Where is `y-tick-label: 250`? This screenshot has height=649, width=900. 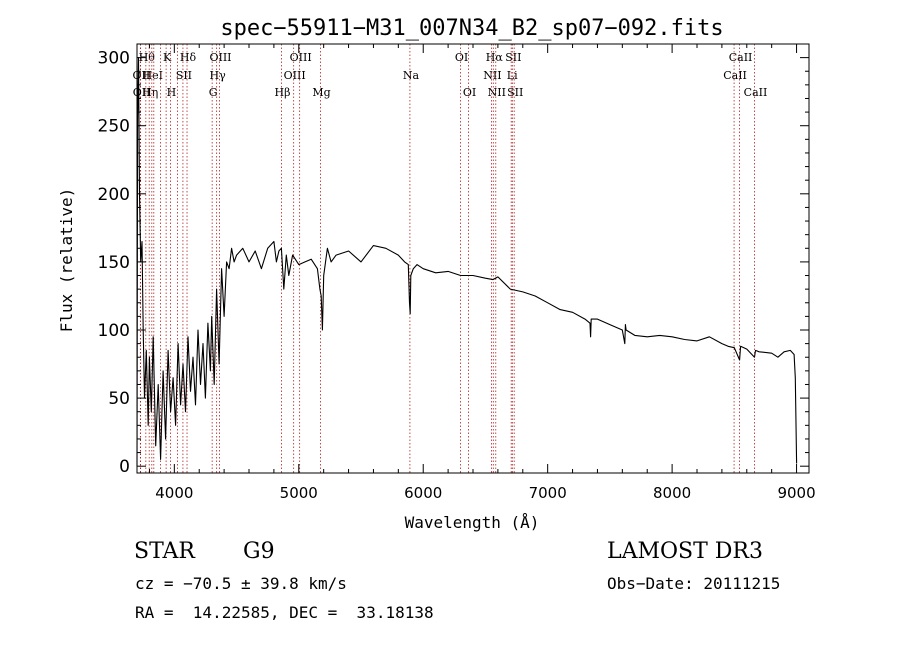
y-tick-label: 250 is located at coordinates (114, 127).